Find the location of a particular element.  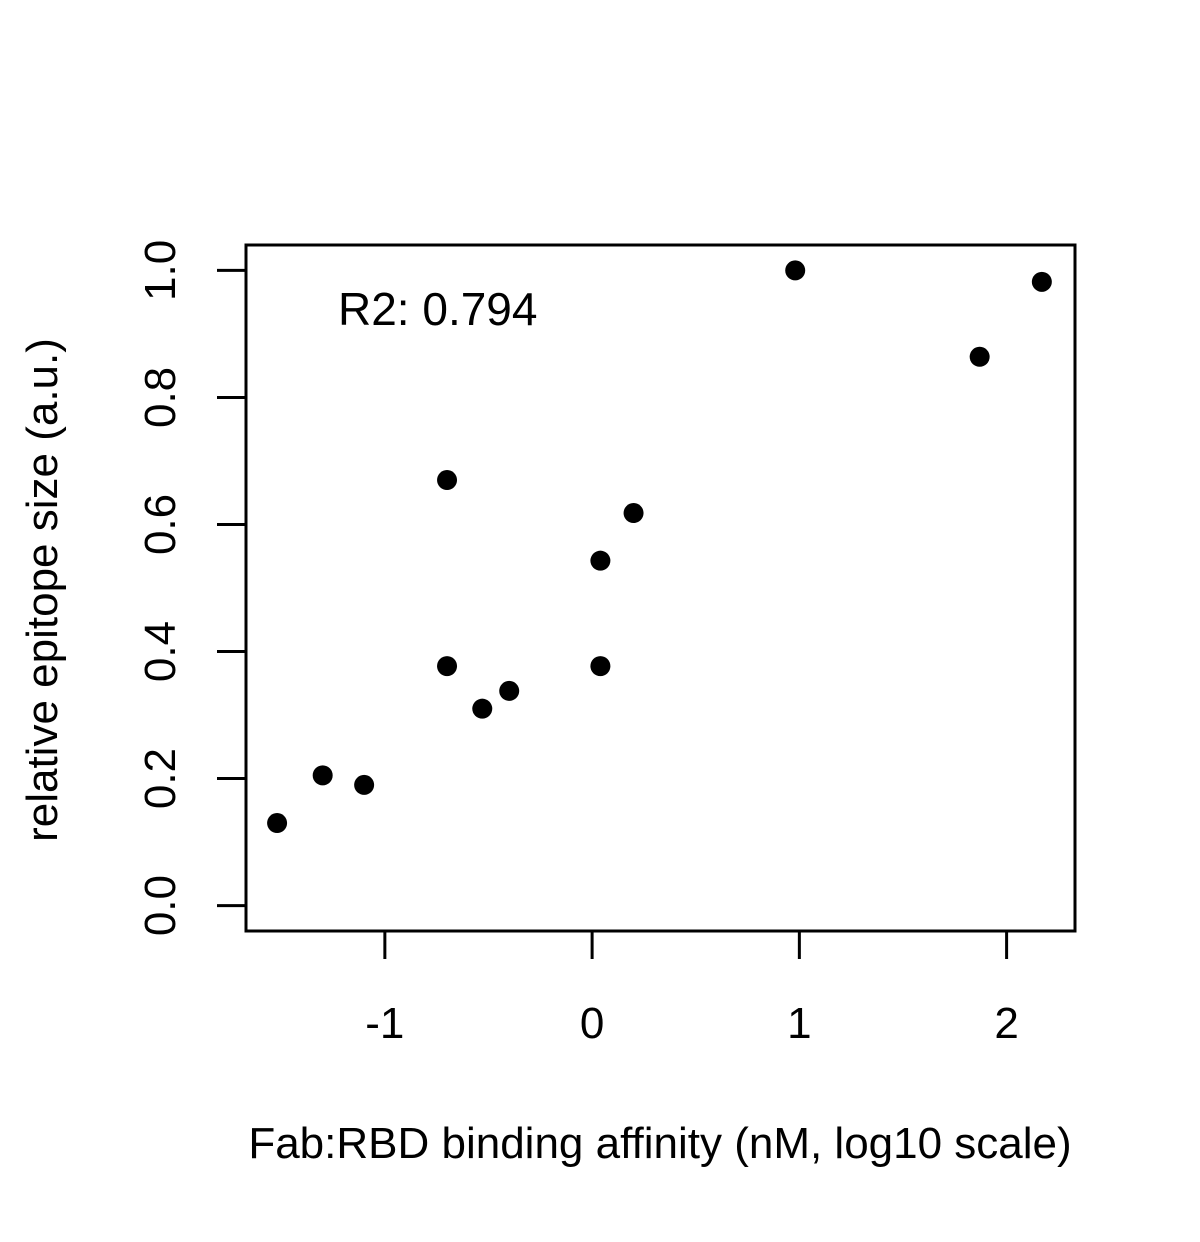

y-axis-title: relative epitope size (a.u.) is located at coordinates (42, 590).